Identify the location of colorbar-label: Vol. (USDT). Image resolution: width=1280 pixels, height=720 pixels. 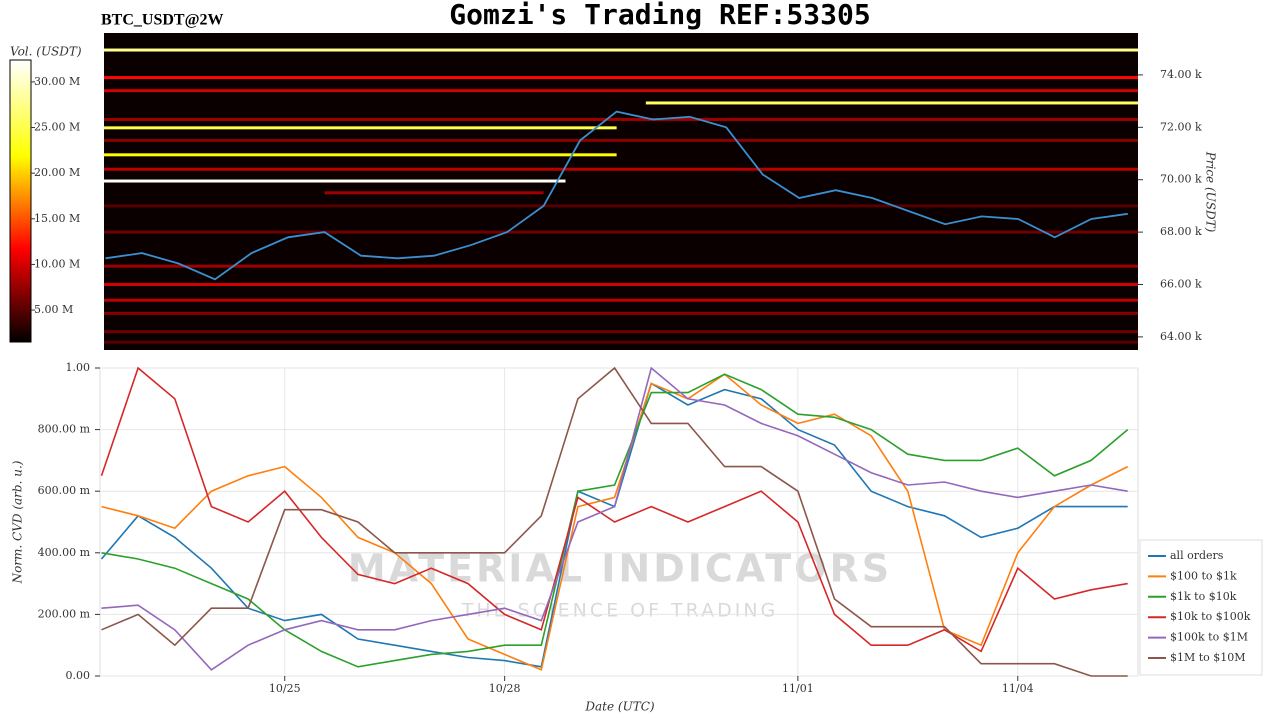
(46, 52).